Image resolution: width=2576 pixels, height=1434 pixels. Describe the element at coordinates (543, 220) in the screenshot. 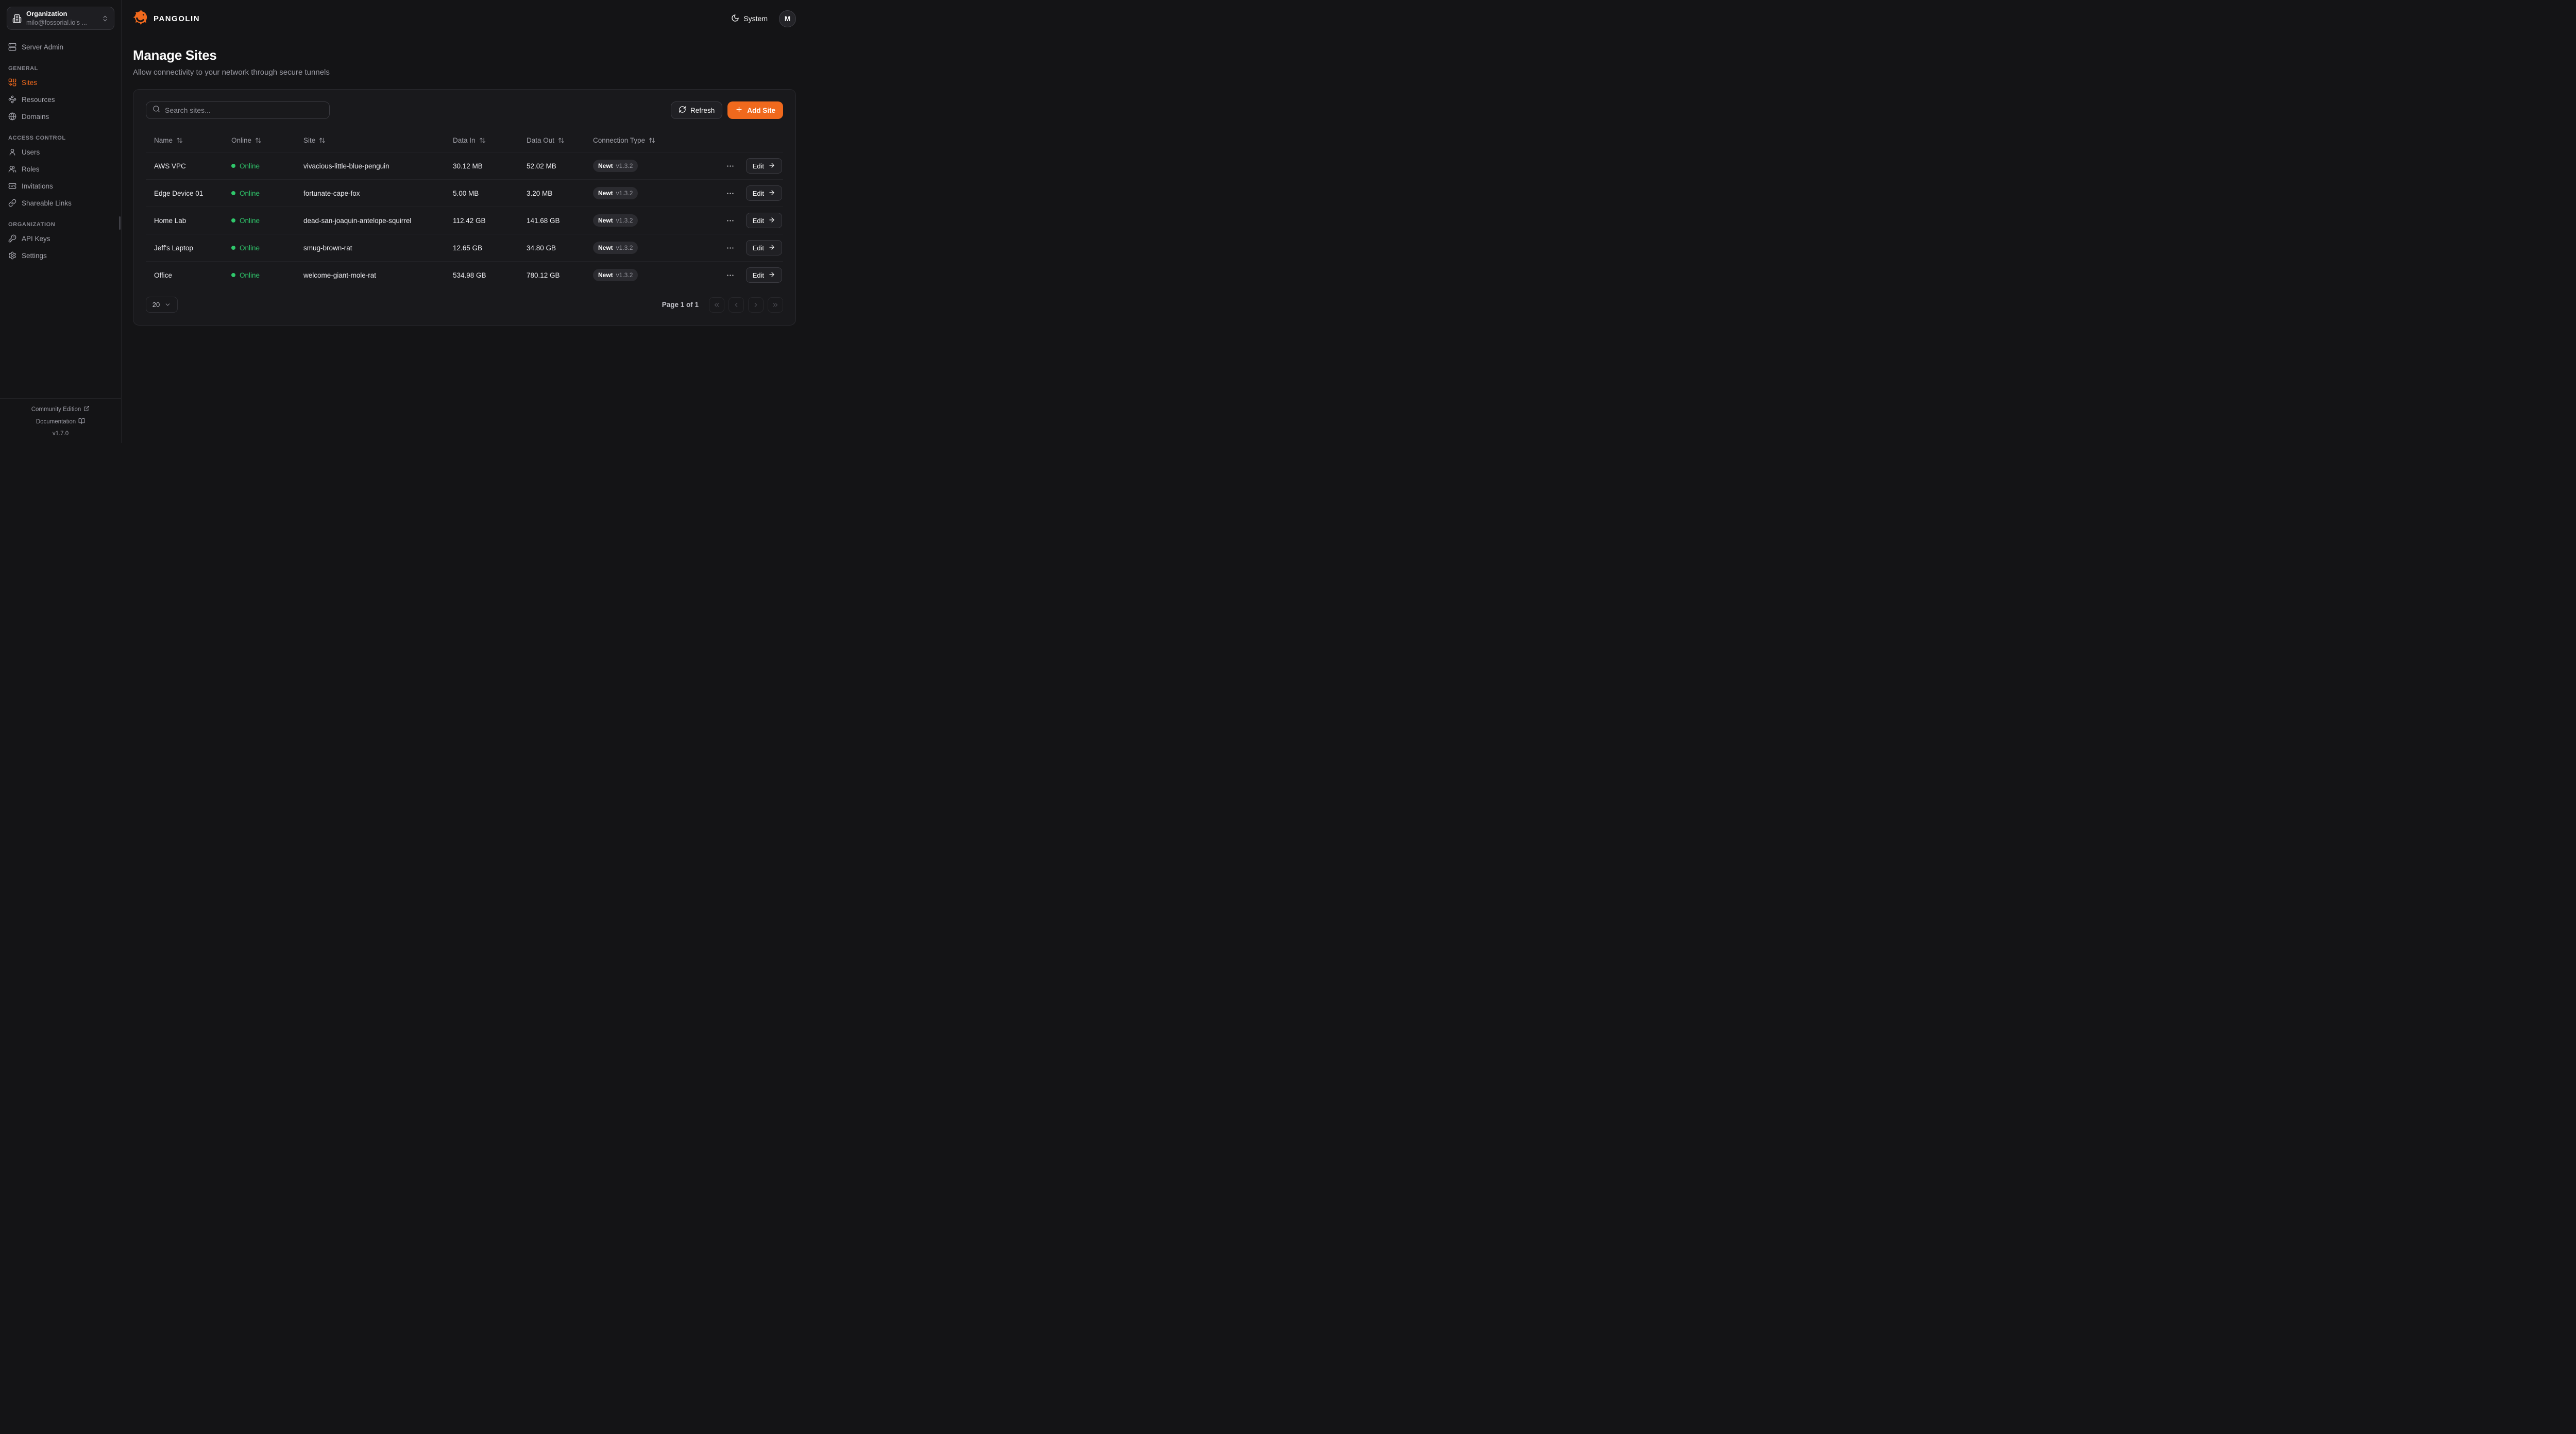

I see `data-out-cell: 141.68 GB` at that location.